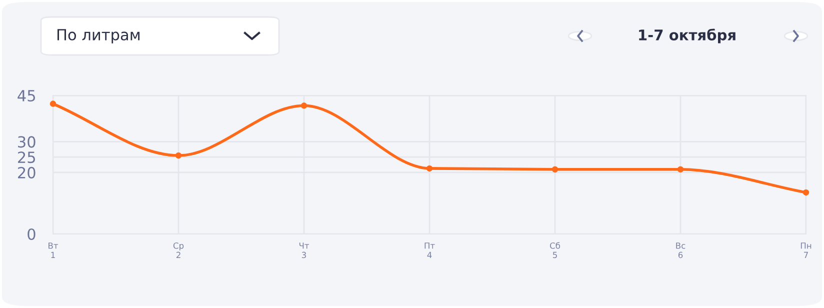  What do you see at coordinates (99, 36) in the screenshot?
I see `text: По литрам` at bounding box center [99, 36].